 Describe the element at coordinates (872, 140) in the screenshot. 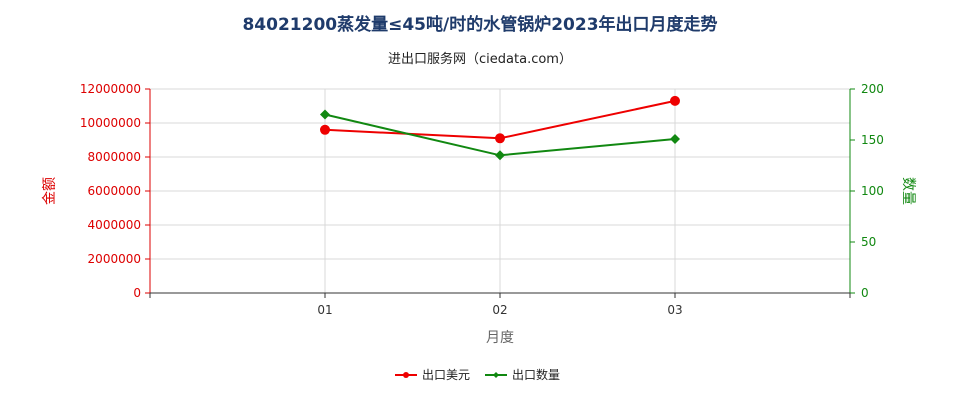

I see `y-right-tick-label: 150` at that location.